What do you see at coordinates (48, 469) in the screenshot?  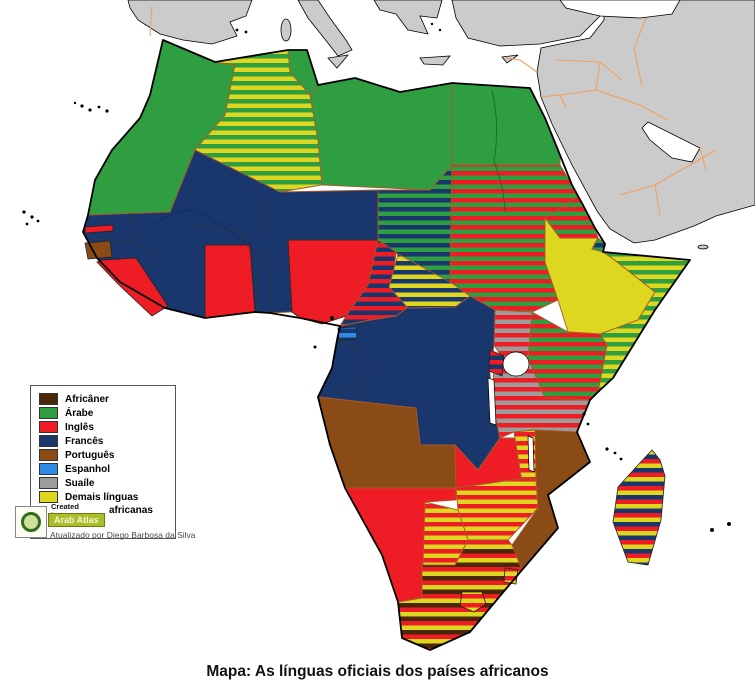 I see `legend-swatch-espanhol` at bounding box center [48, 469].